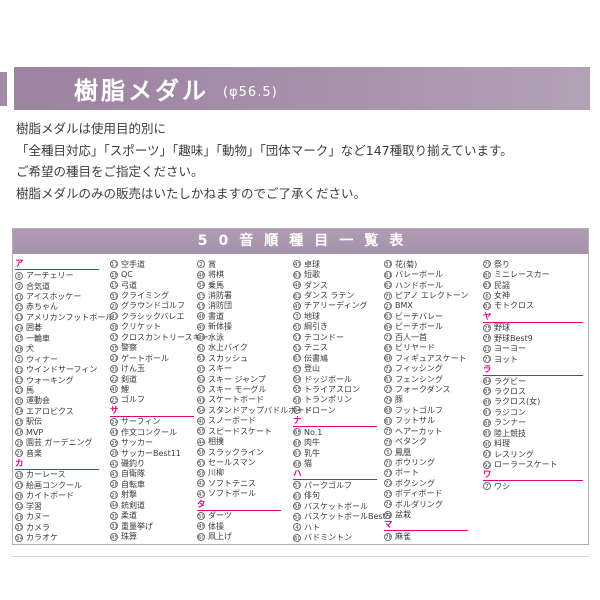 Image resolution: width=600 pixels, height=600 pixels. I want to click on category-item: 61 バレーボール, so click(426, 274).